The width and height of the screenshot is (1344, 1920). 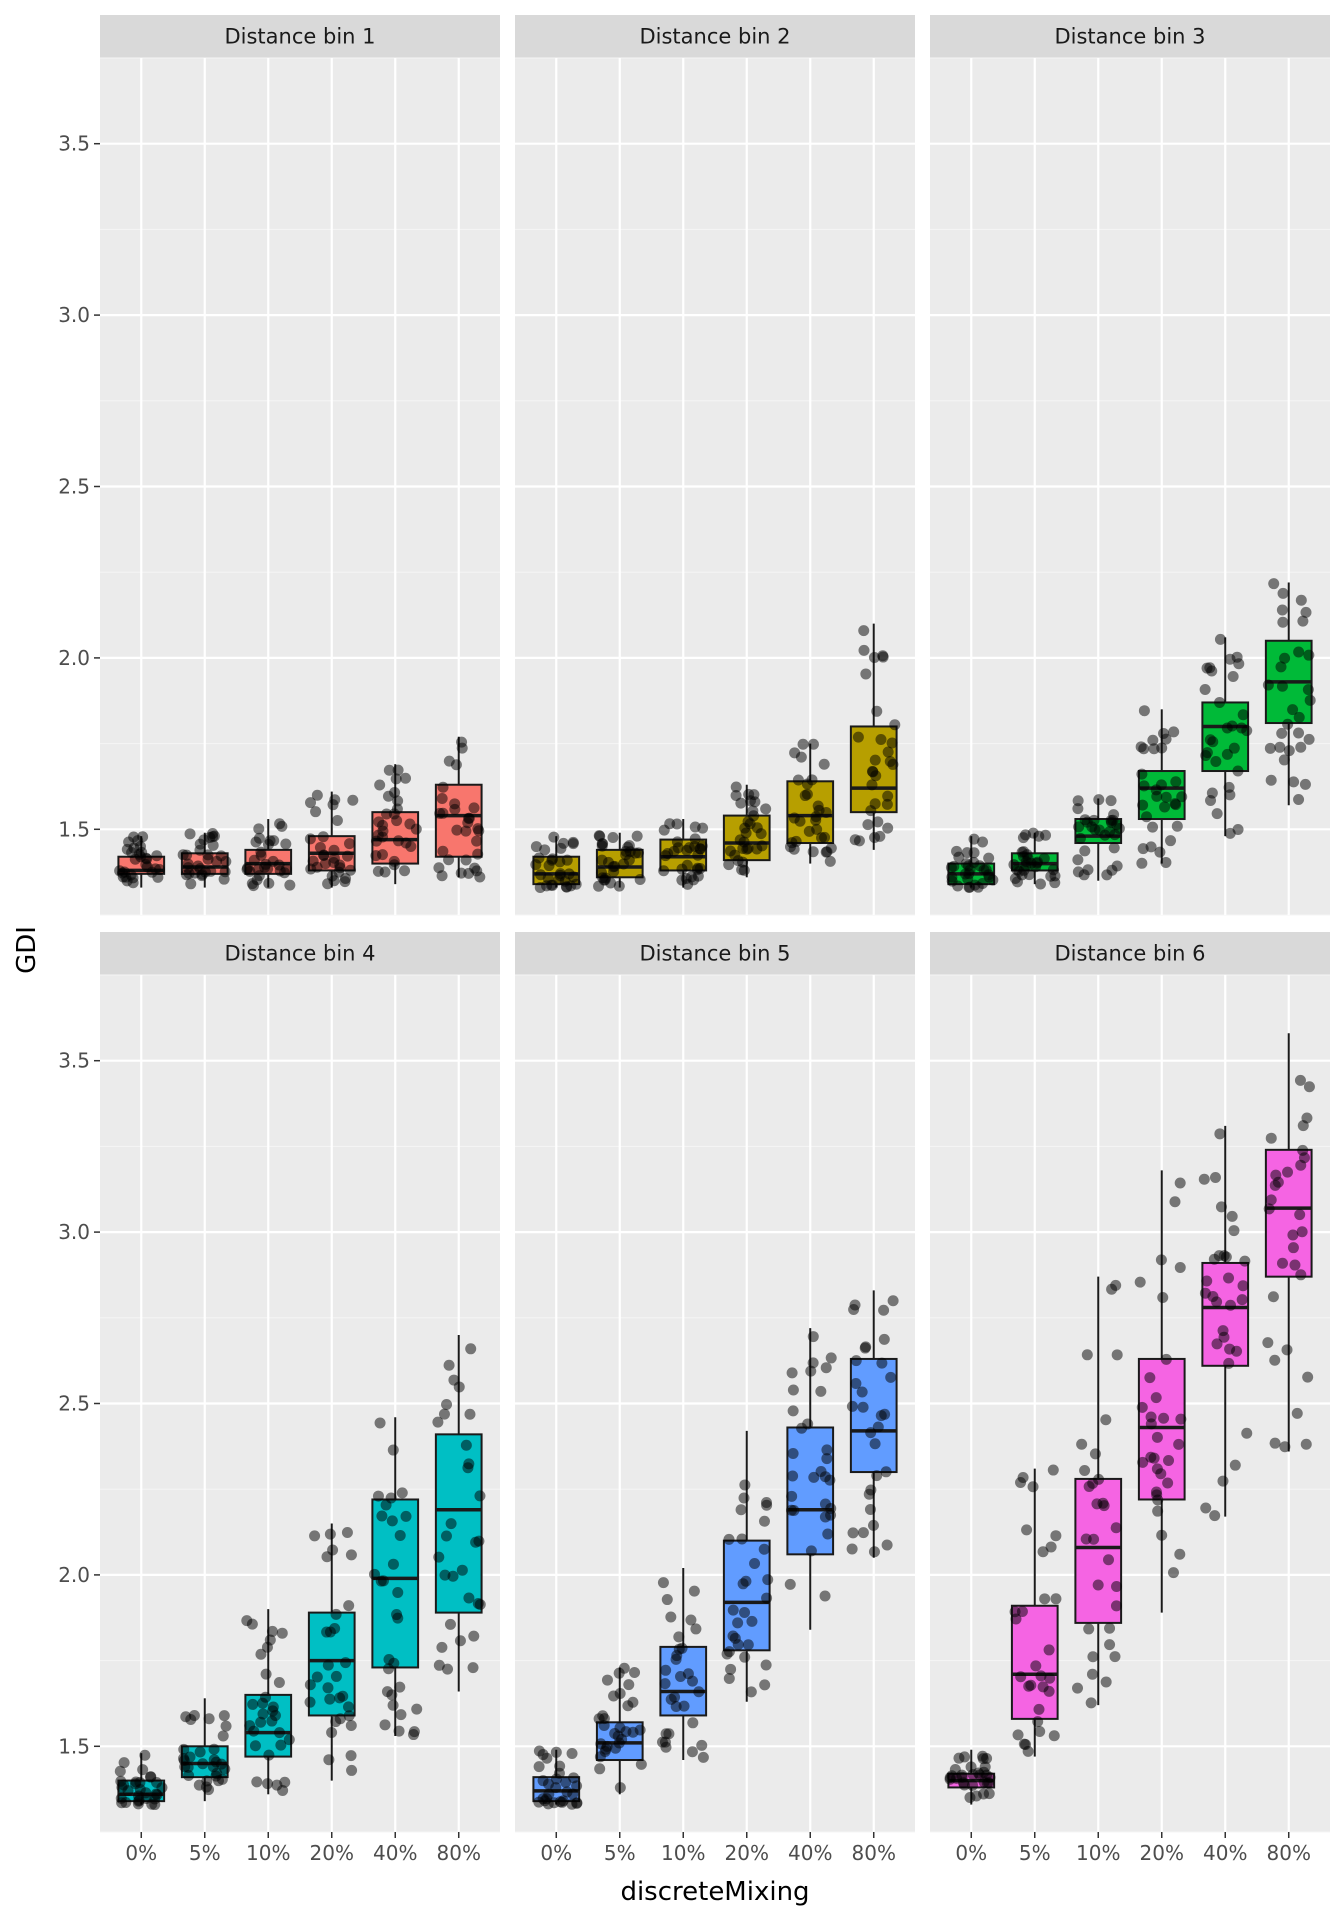 I want to click on facet-panel-3: Distance bin 3, so click(x=1130, y=465).